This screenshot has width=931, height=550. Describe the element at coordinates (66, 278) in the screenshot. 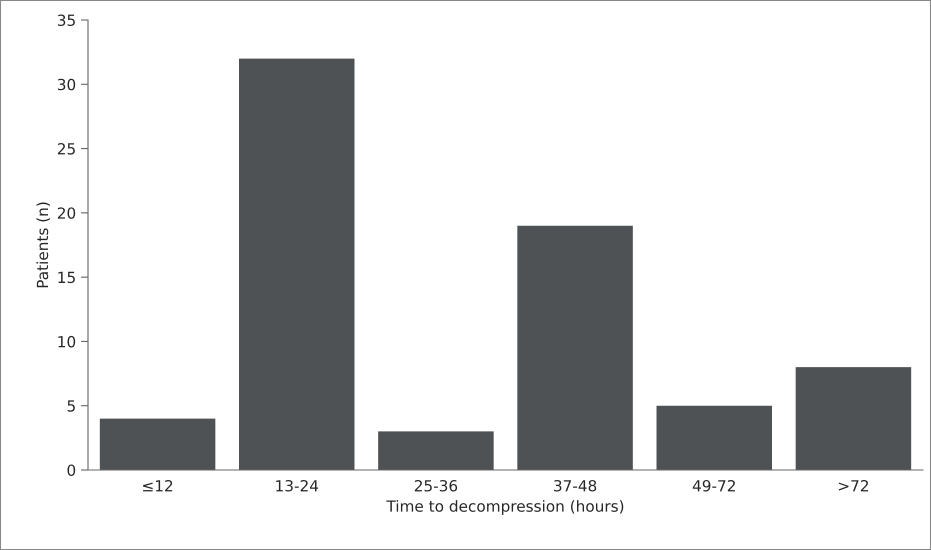

I see `y-tick-label: 15` at that location.